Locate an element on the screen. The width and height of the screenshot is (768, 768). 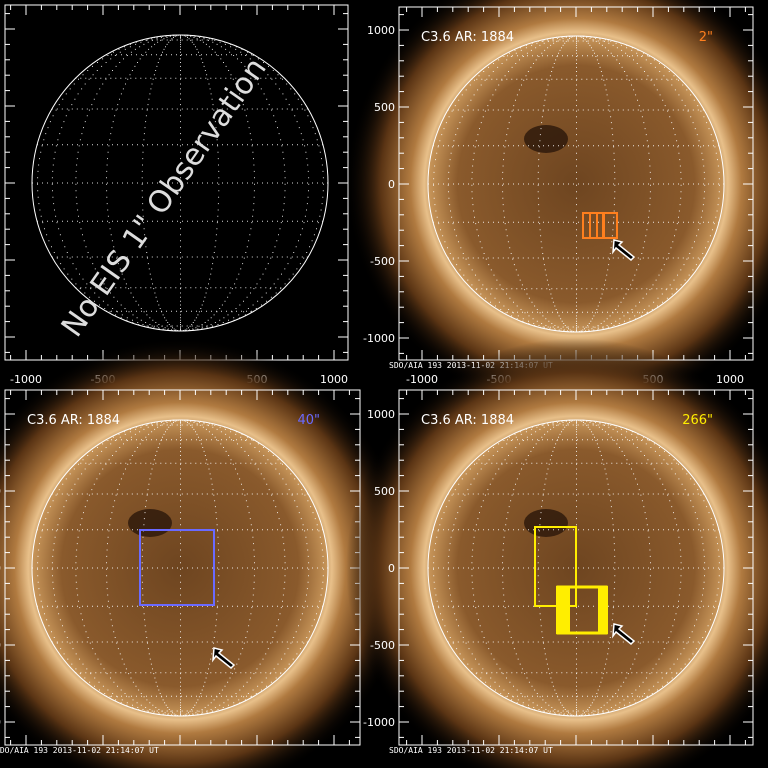
slit-width-label: 266" is located at coordinates (697, 420).